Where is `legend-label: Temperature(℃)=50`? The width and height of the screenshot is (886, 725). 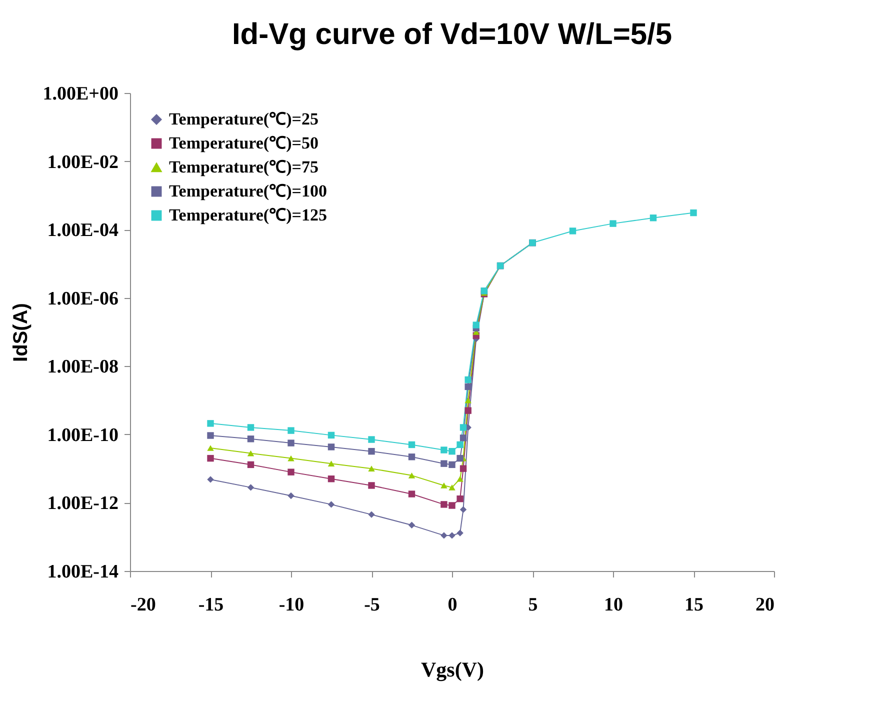 legend-label: Temperature(℃)=50 is located at coordinates (243, 143).